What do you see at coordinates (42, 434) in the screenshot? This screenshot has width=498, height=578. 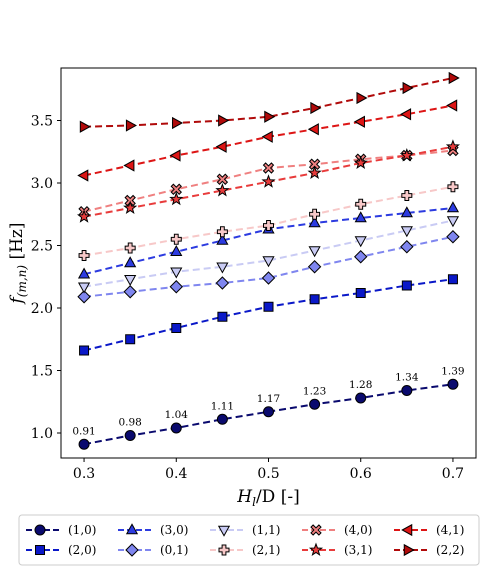 I see `y-tick-label: 1.0` at bounding box center [42, 434].